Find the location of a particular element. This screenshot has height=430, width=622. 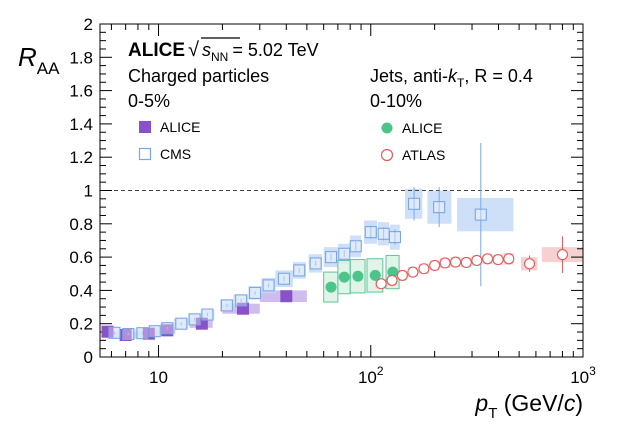

y-tick-label: 0.2 is located at coordinates (81, 324).